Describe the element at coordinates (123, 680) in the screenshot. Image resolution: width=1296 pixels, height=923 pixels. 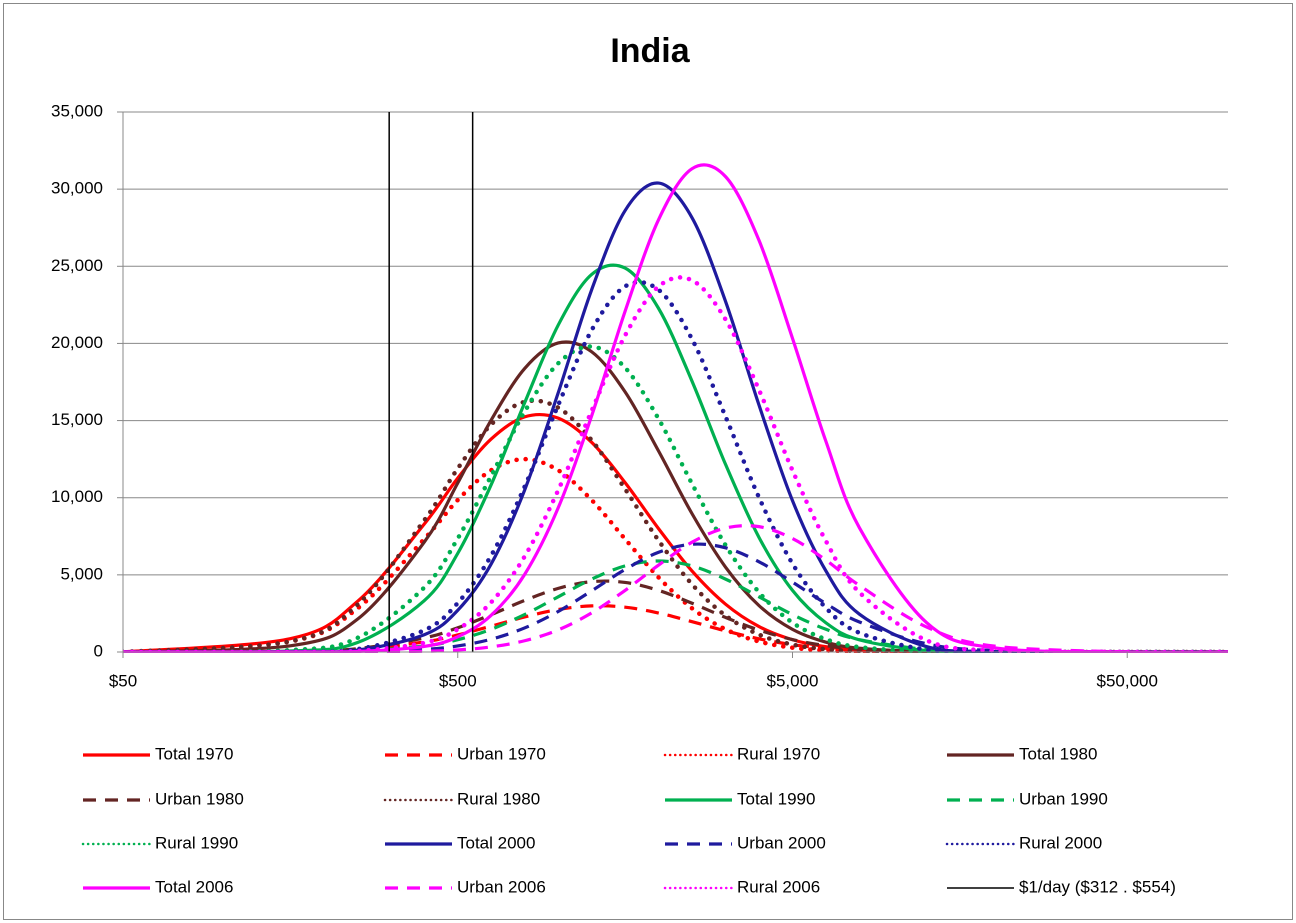
I see `x-tick-label: $50` at that location.